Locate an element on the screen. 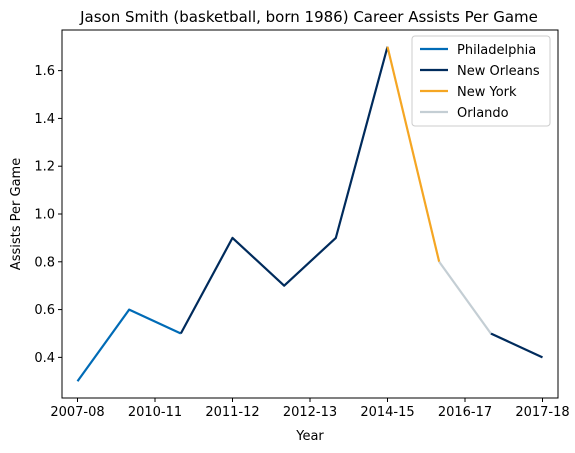 The height and width of the screenshot is (453, 575). y-tick-label: 1.2 is located at coordinates (44, 167).